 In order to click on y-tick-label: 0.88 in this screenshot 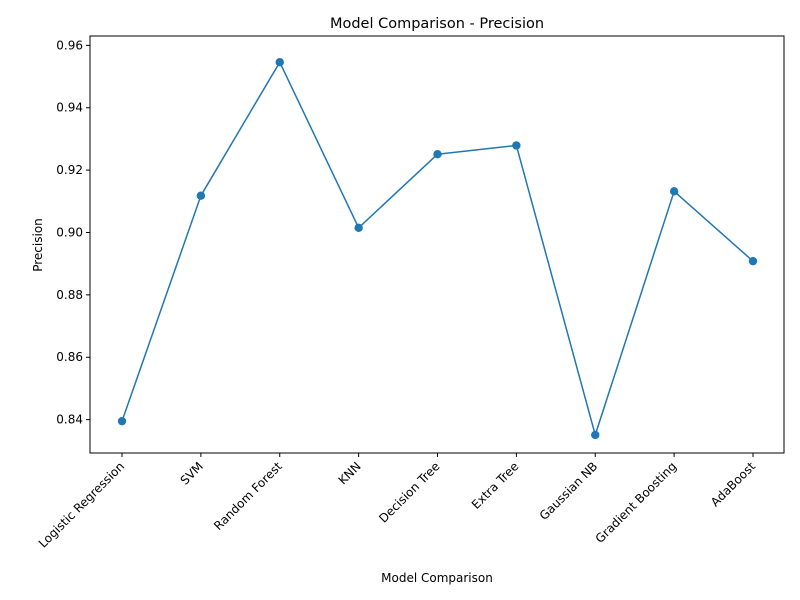, I will do `click(69, 295)`.